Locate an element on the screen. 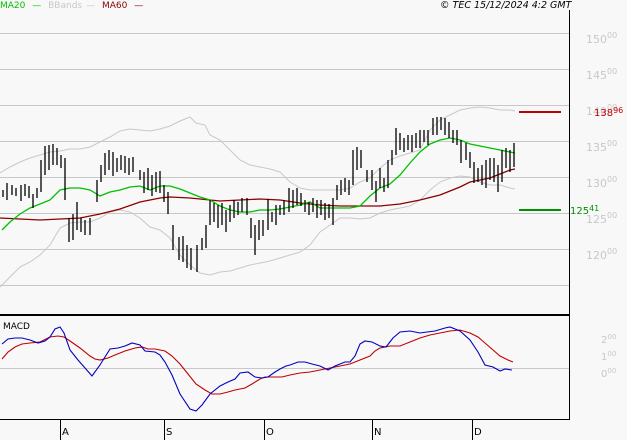  x-axis-ticks is located at coordinates (266, 429).